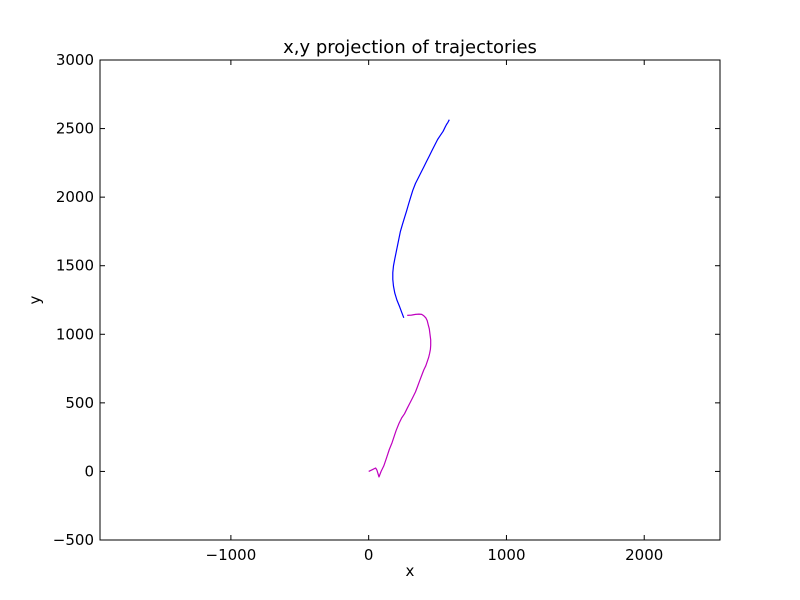  I want to click on x-tick-label: 0, so click(369, 555).